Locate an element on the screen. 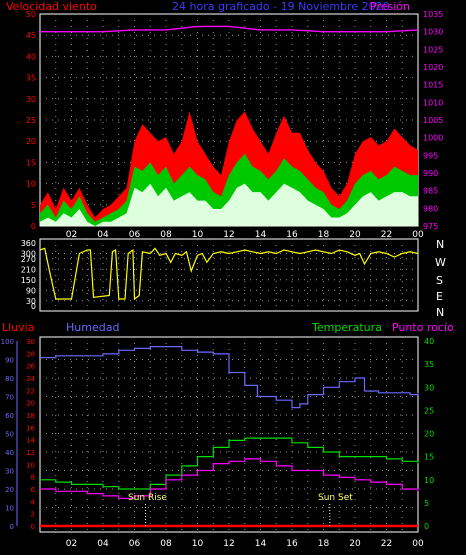 The image size is (466, 555). direction-y-tick: 90 is located at coordinates (31, 290).